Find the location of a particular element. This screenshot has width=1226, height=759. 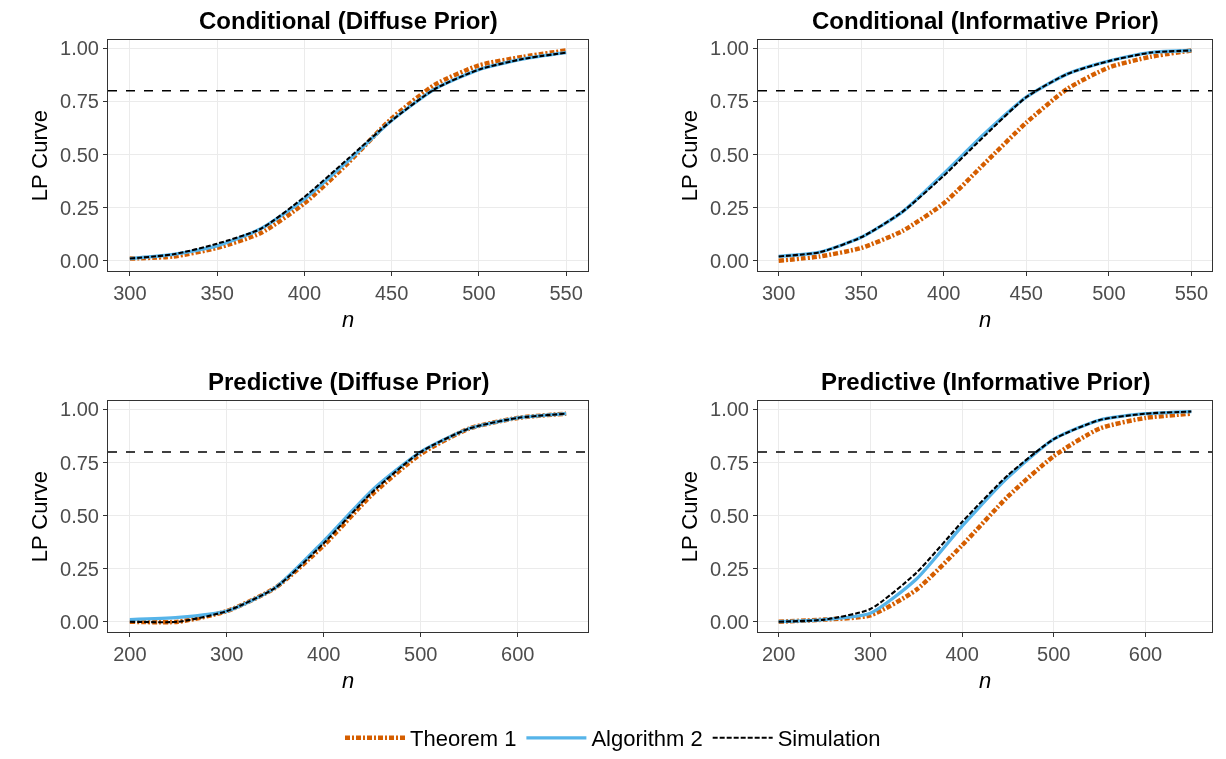

legend-label: Algorithm 2 is located at coordinates (647, 739).